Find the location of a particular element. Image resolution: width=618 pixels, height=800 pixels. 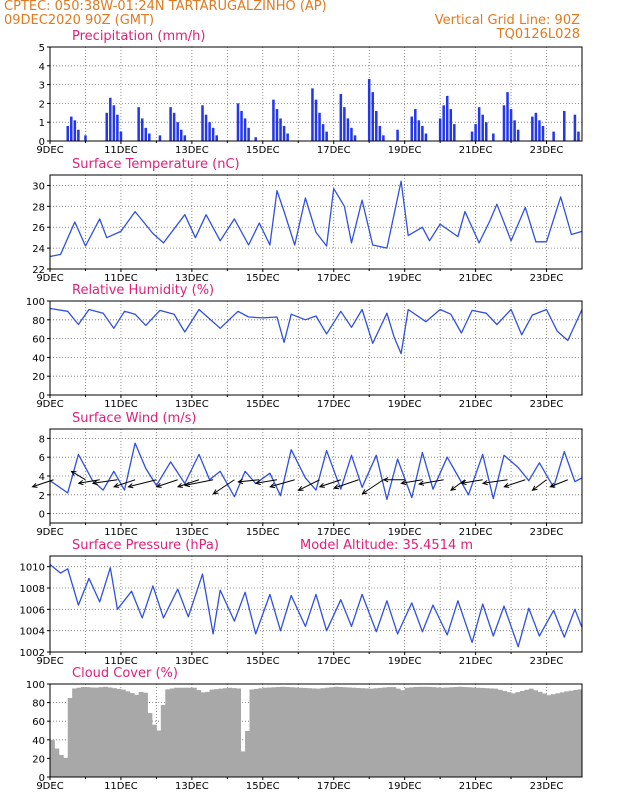

panel-5-frame is located at coordinates (316, 730).